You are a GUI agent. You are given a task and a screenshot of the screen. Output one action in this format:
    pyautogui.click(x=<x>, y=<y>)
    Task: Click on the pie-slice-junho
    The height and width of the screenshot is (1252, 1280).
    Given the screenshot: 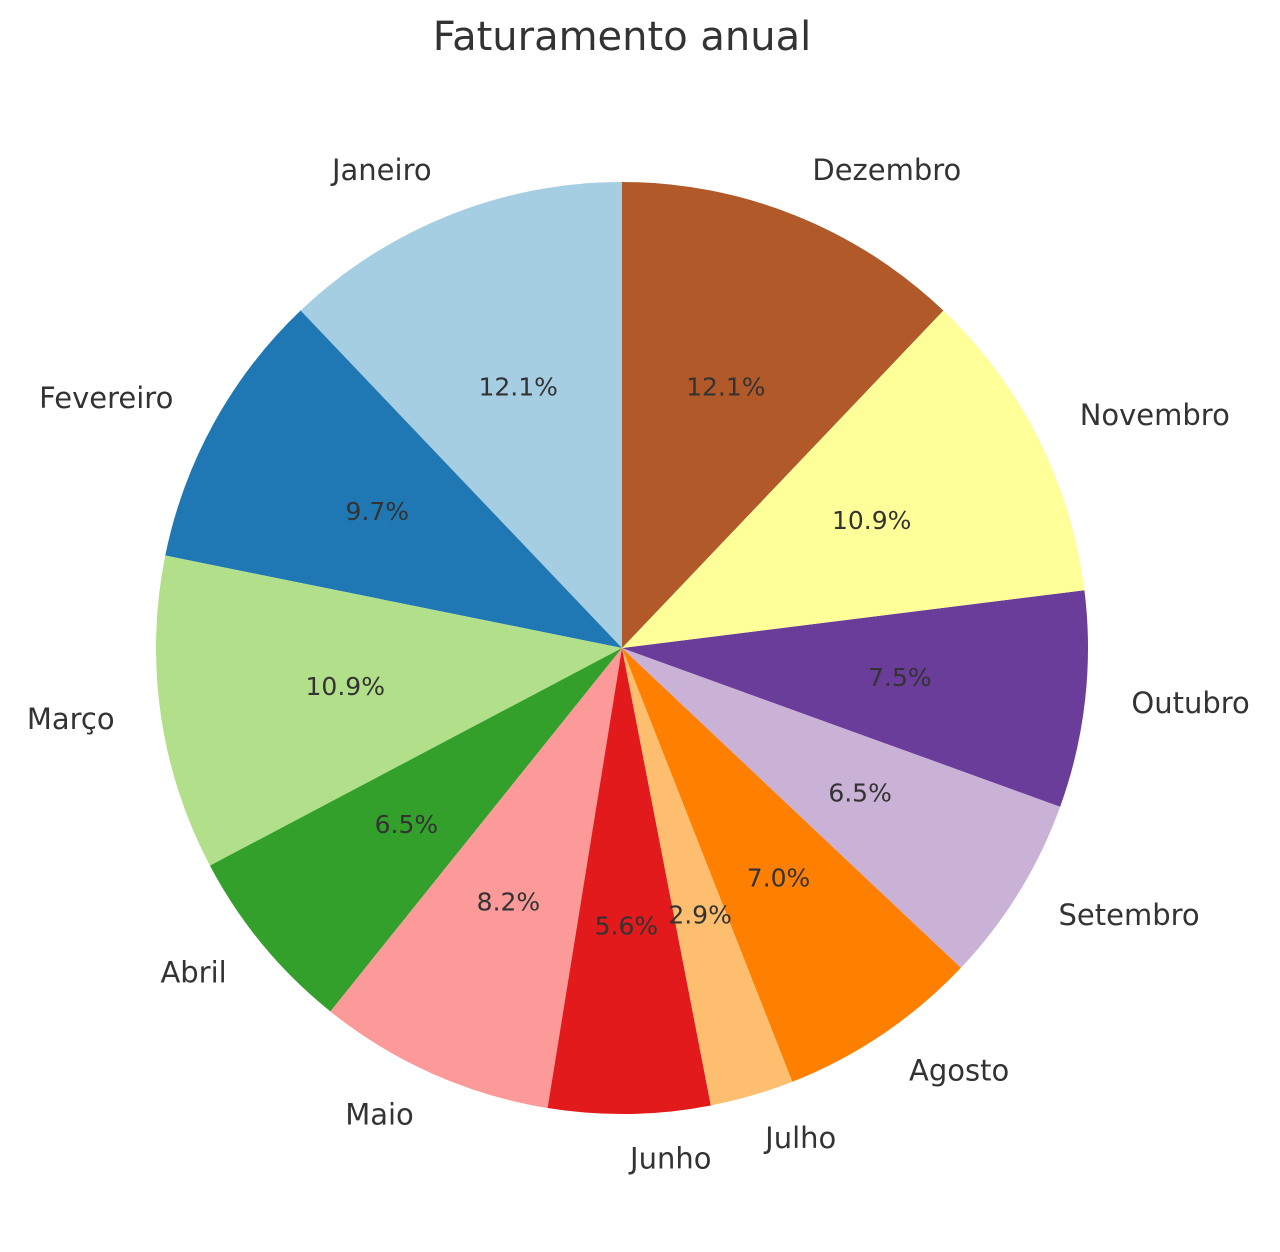 What is the action you would take?
    pyautogui.click(x=629, y=881)
    